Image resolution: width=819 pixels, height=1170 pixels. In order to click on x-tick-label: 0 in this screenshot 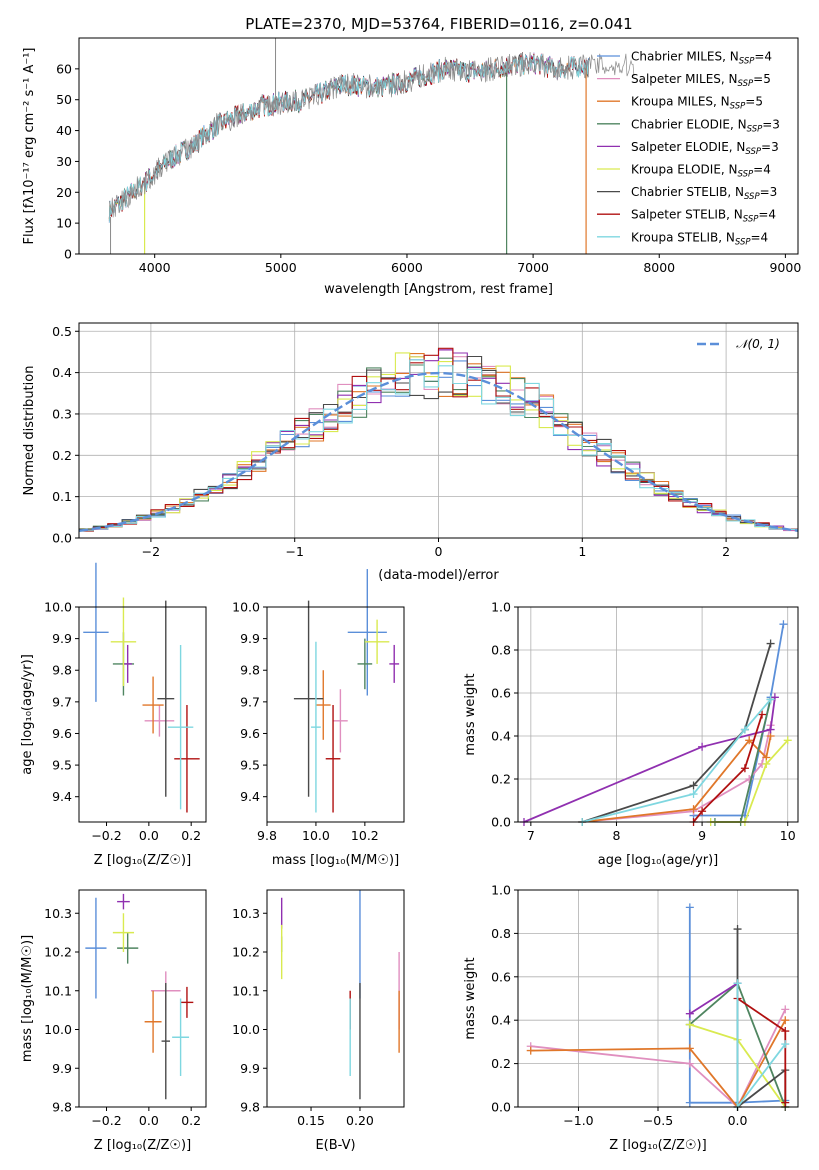, I will do `click(439, 551)`.